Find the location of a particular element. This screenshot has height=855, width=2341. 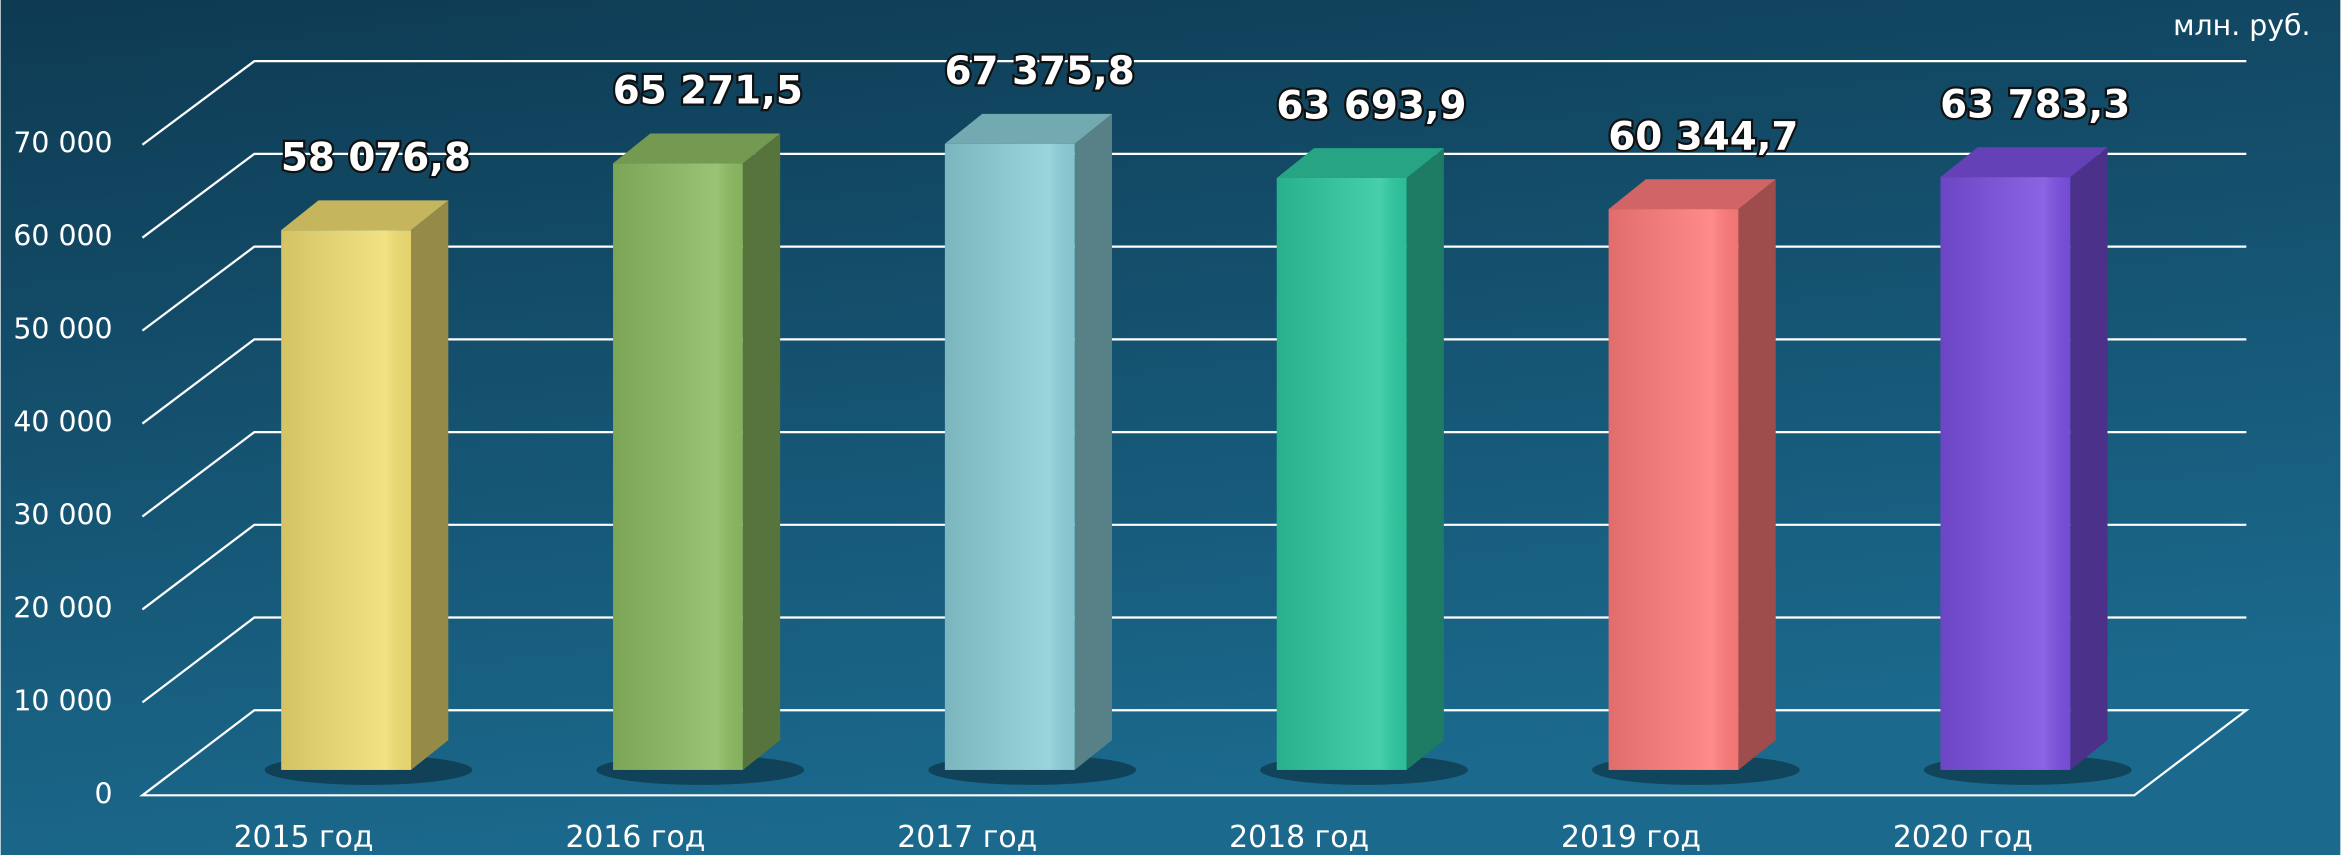

value-label: 65 271,5 is located at coordinates (708, 91).